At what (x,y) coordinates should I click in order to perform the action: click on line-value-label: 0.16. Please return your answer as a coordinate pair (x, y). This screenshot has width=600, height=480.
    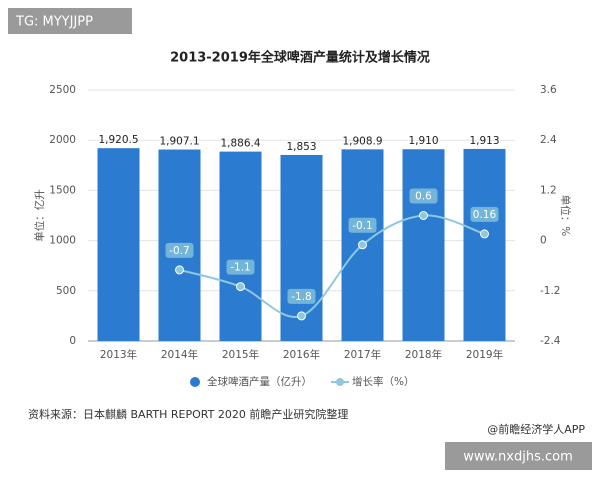
    Looking at the image, I should click on (485, 215).